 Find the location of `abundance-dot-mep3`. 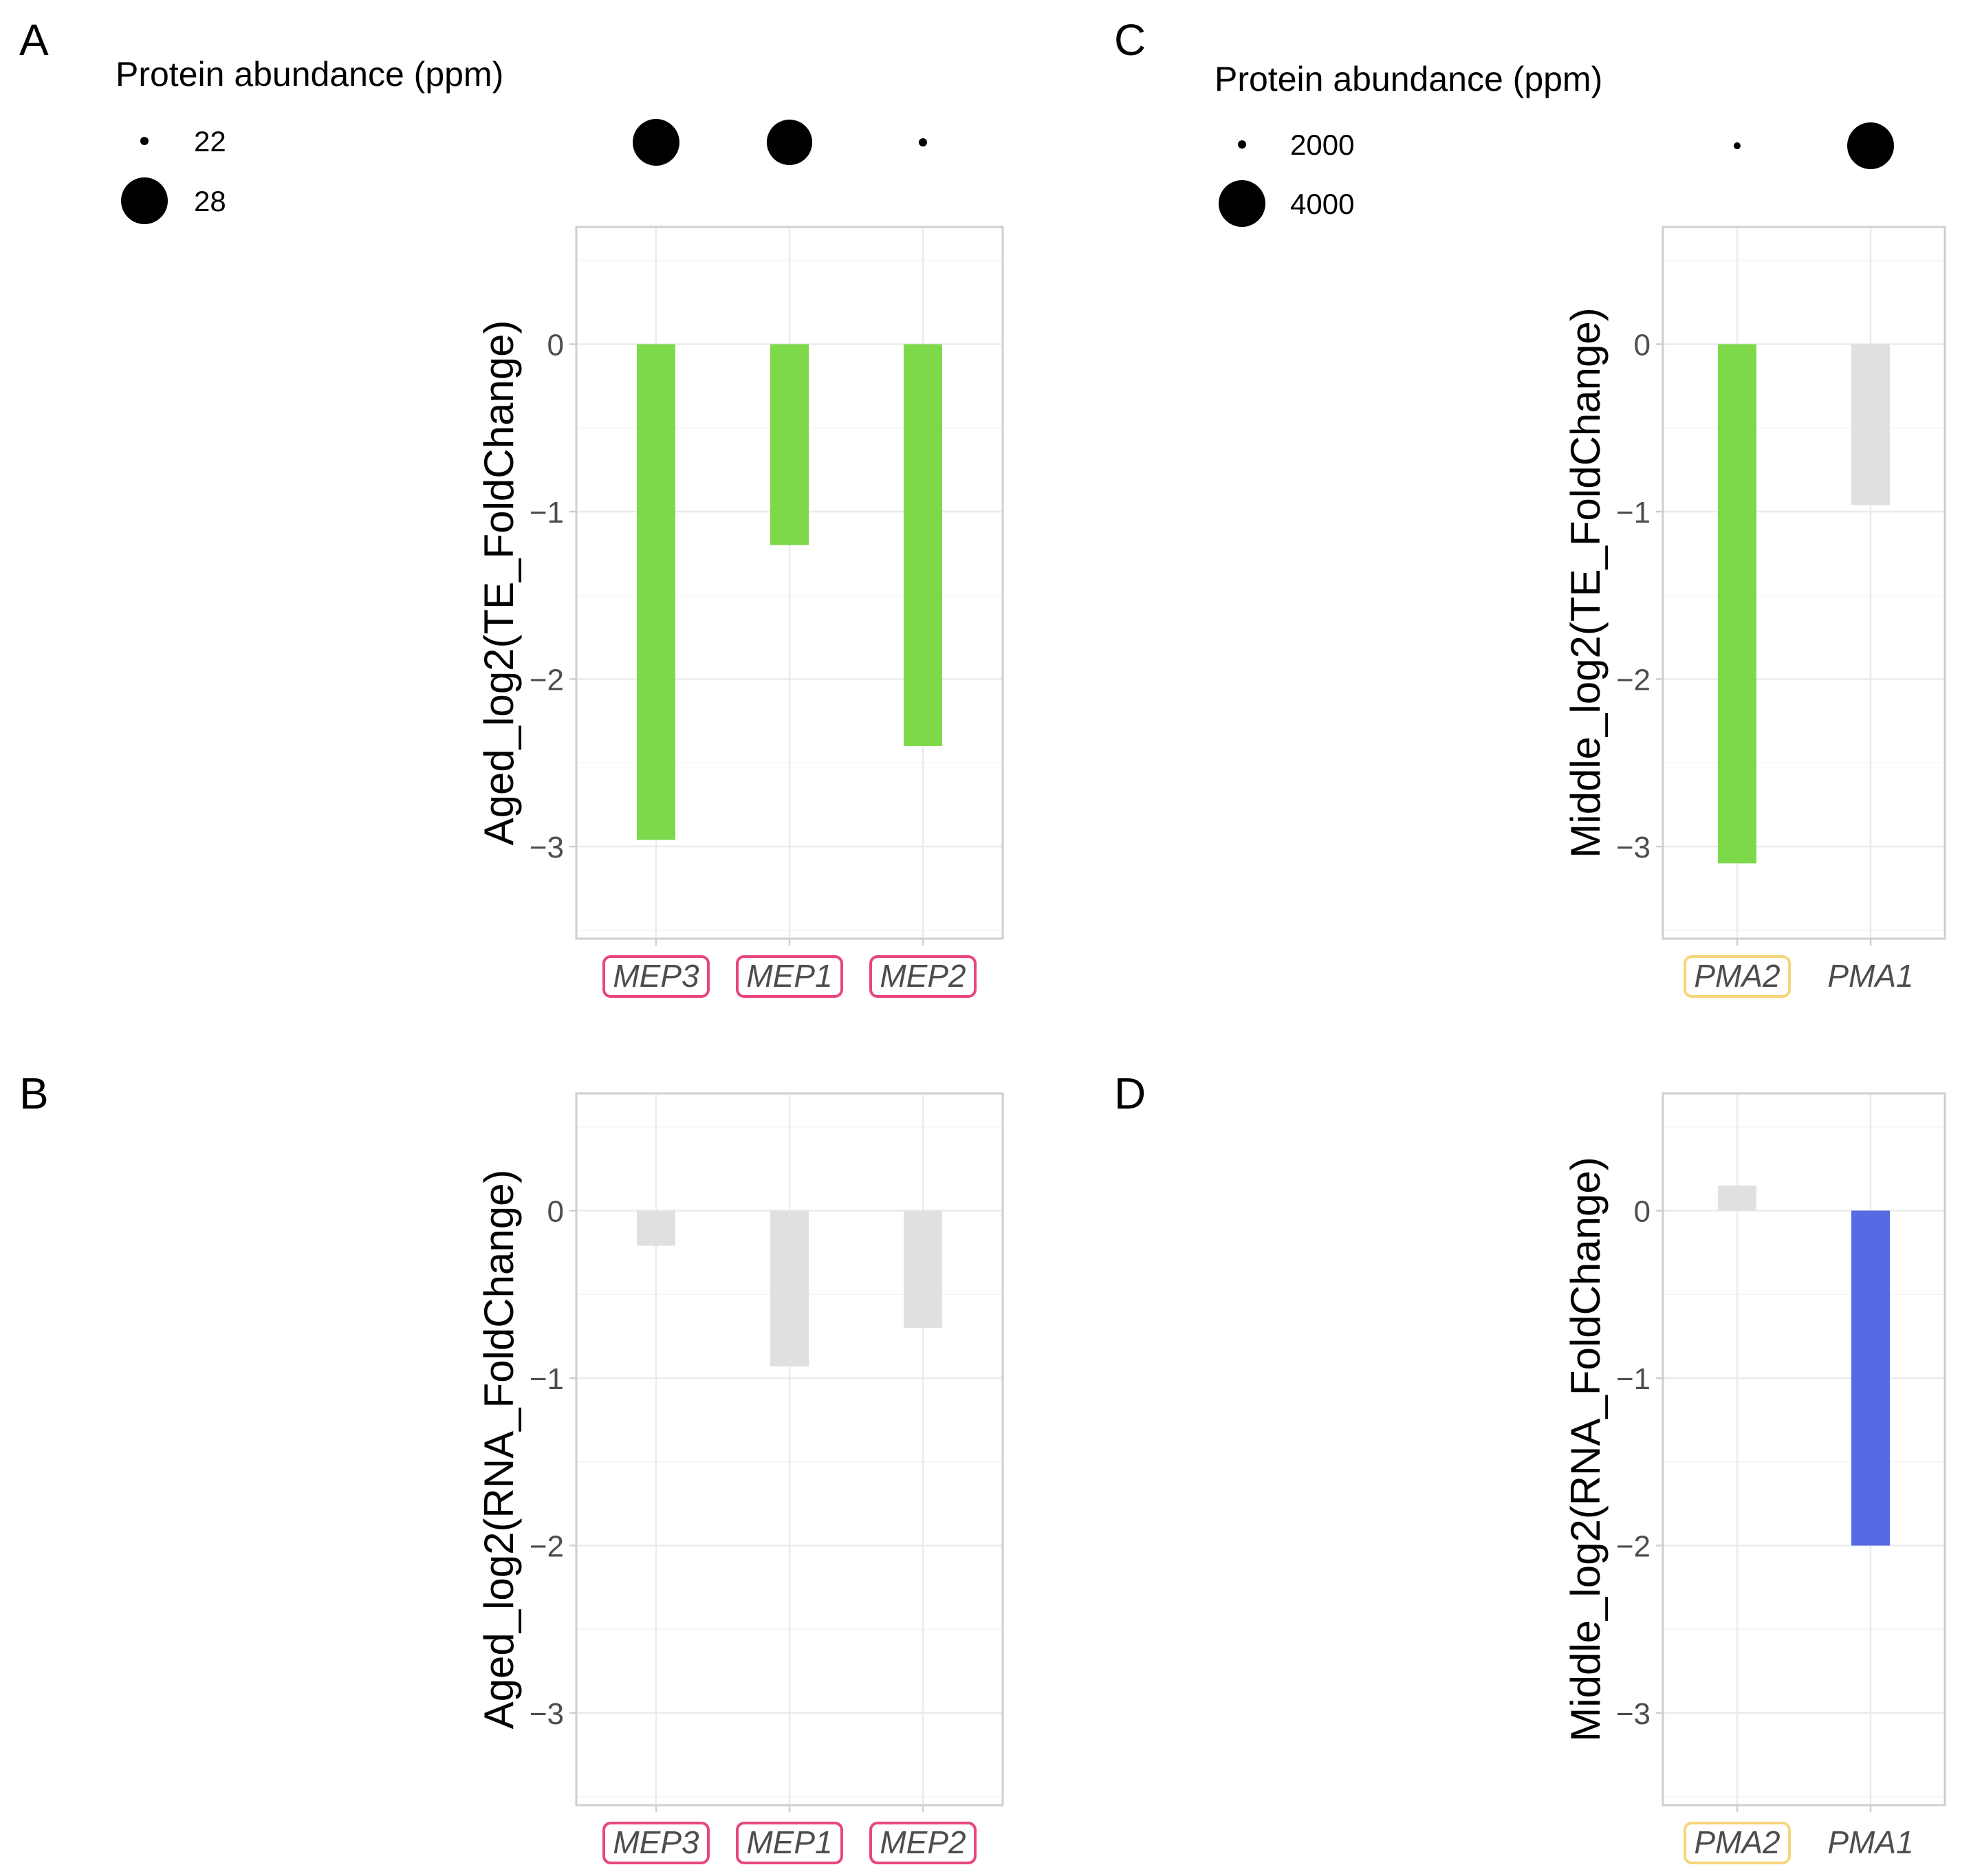

abundance-dot-mep3 is located at coordinates (656, 143).